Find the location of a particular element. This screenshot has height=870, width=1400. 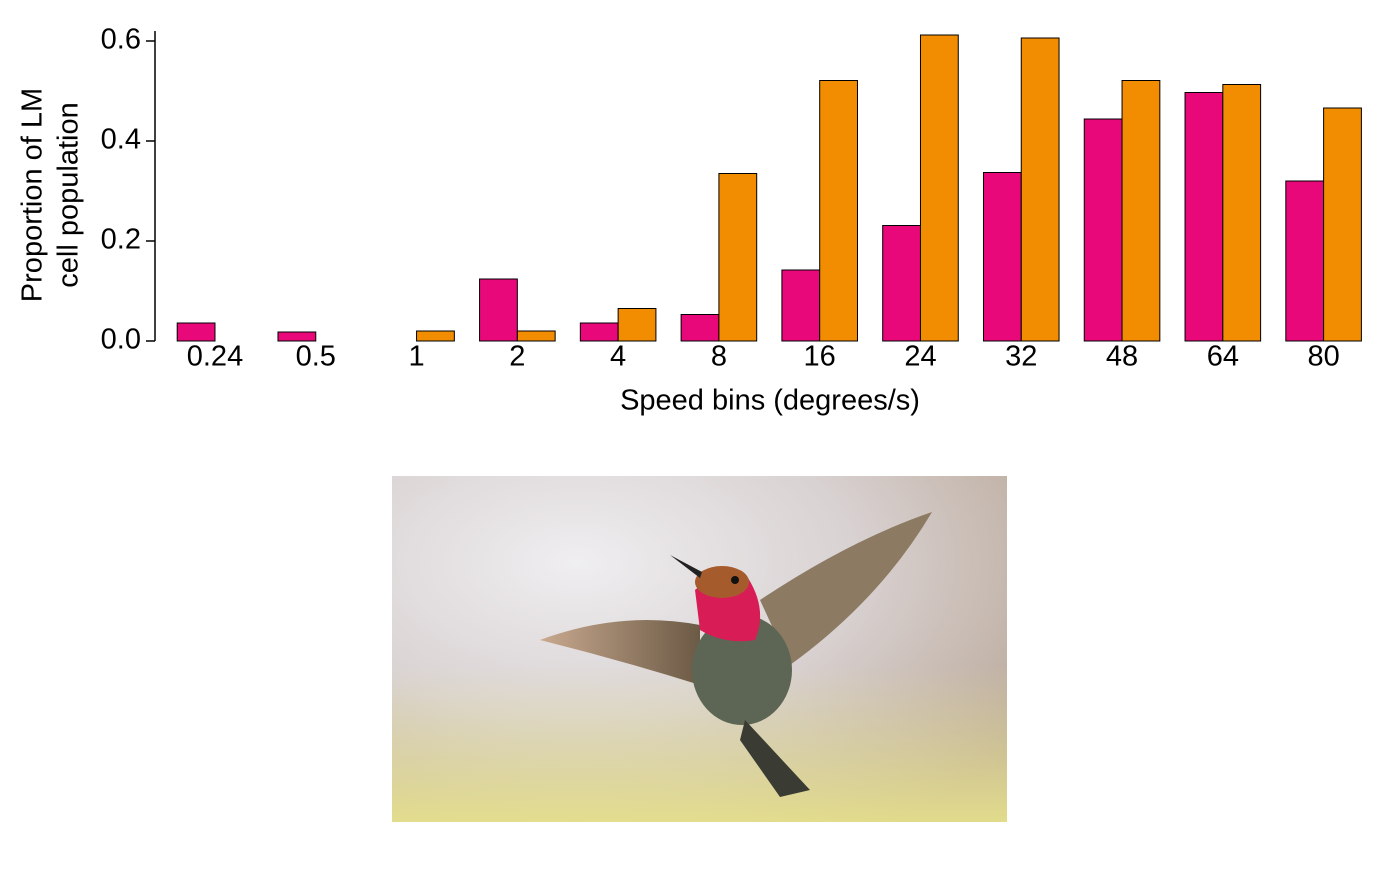

bird-tail is located at coordinates (775, 758).